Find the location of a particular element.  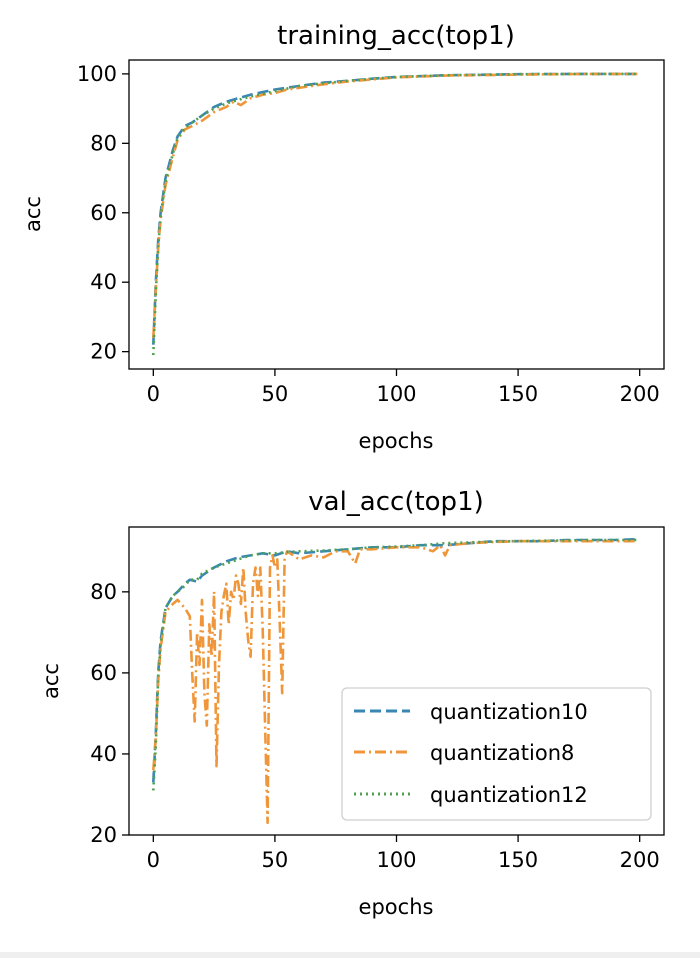

legend-label-quantization12: quantization12 is located at coordinates (509, 795).